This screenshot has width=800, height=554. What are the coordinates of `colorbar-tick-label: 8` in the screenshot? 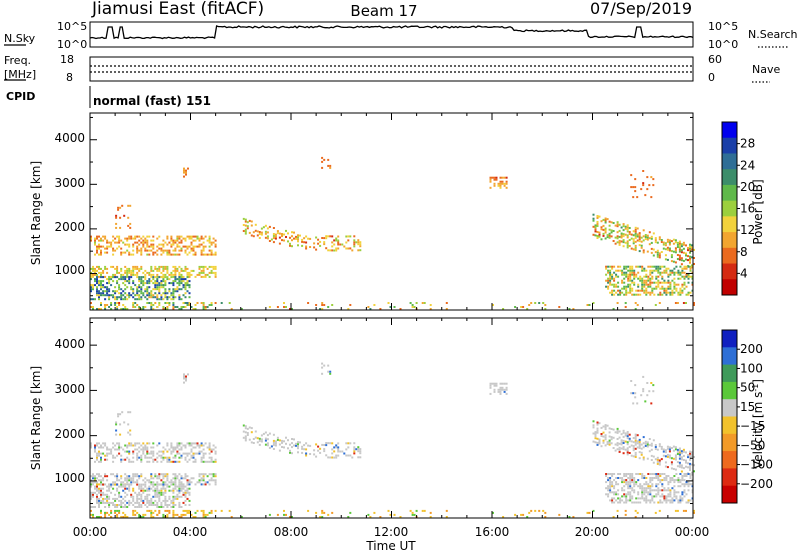 It's located at (744, 252).